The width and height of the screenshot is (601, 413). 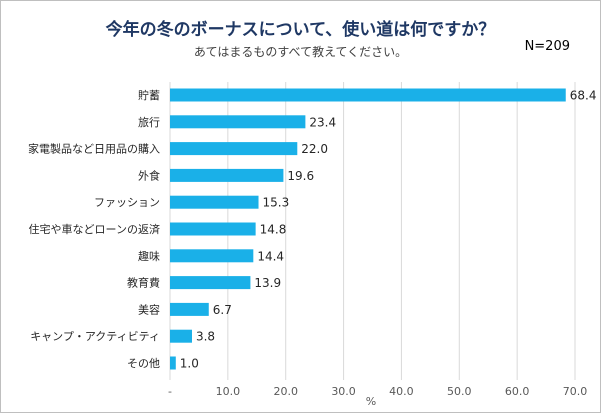 I want to click on sample-size-label: N=209, so click(x=547, y=46).